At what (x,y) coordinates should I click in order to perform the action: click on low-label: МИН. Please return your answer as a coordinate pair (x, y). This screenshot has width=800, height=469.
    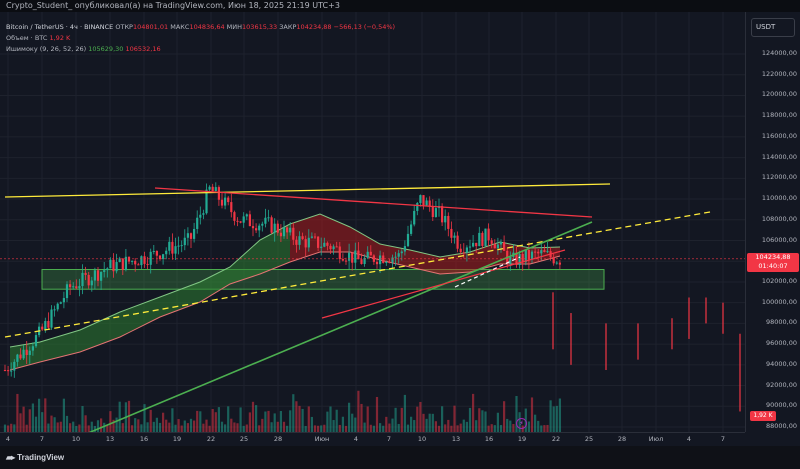
    Looking at the image, I should click on (234, 27).